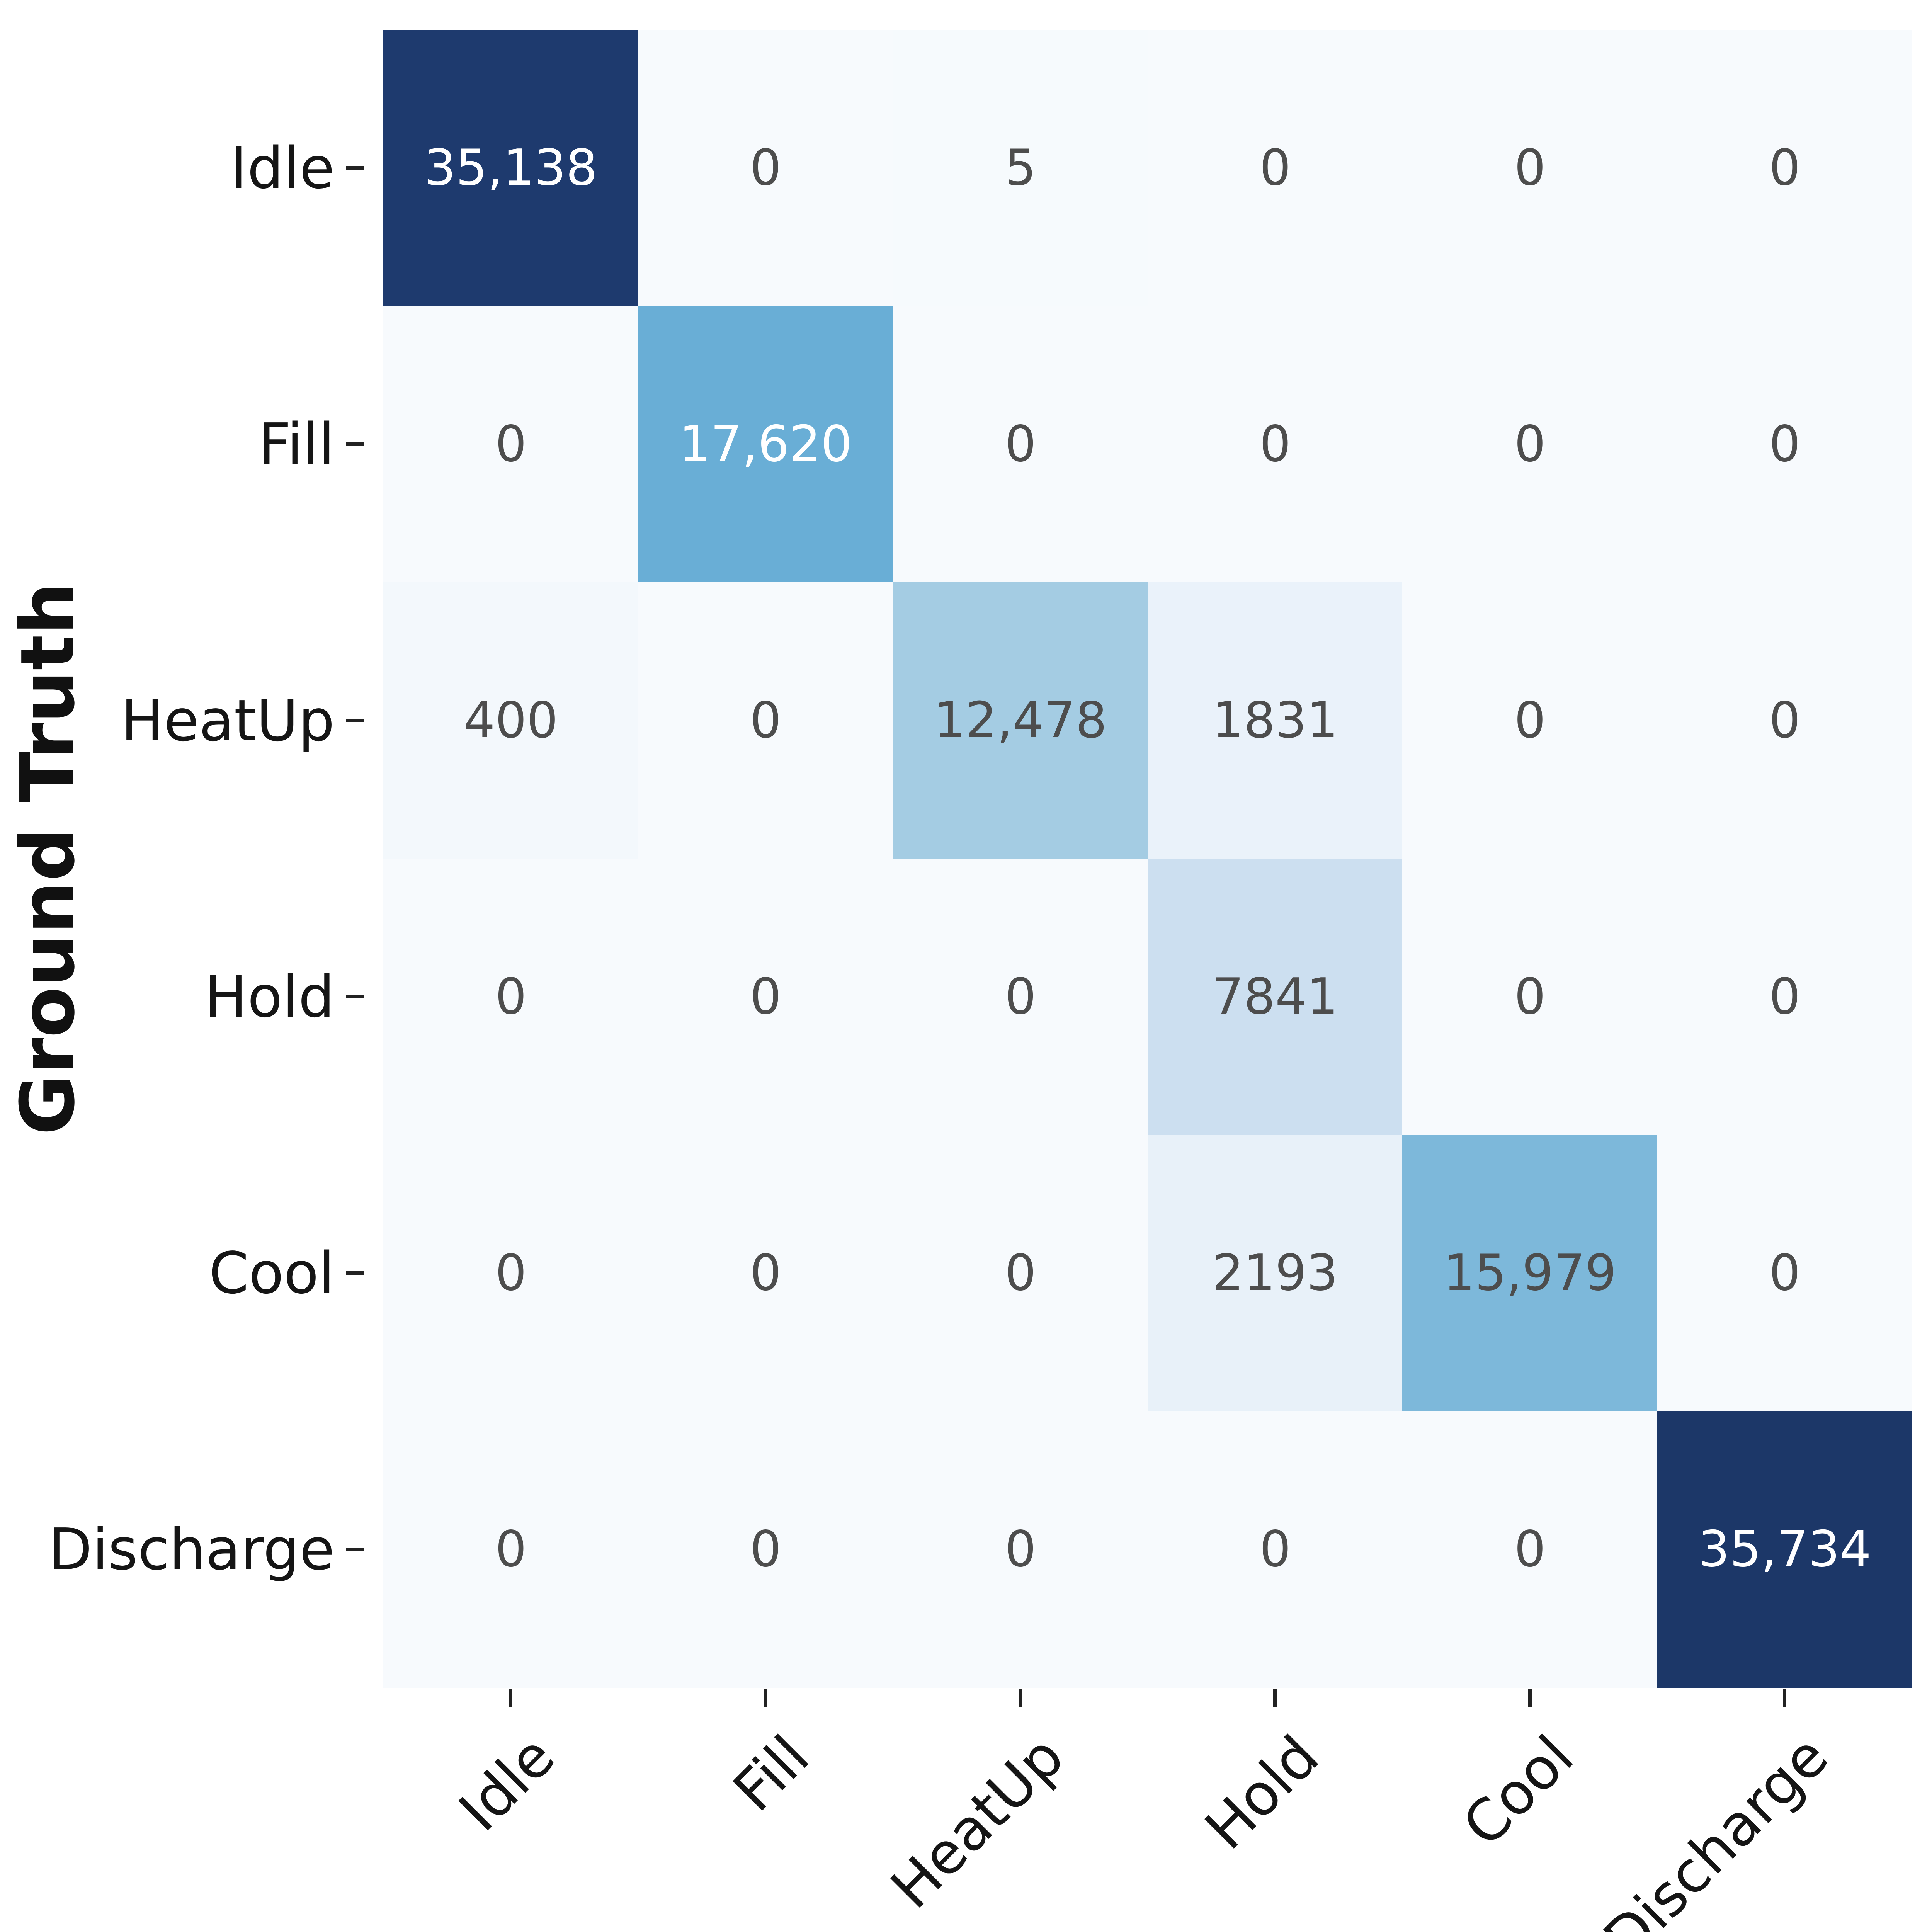 The width and height of the screenshot is (1932, 1932). Describe the element at coordinates (966, 1929) in the screenshot. I see `x-axis-title: Detected Stage` at that location.